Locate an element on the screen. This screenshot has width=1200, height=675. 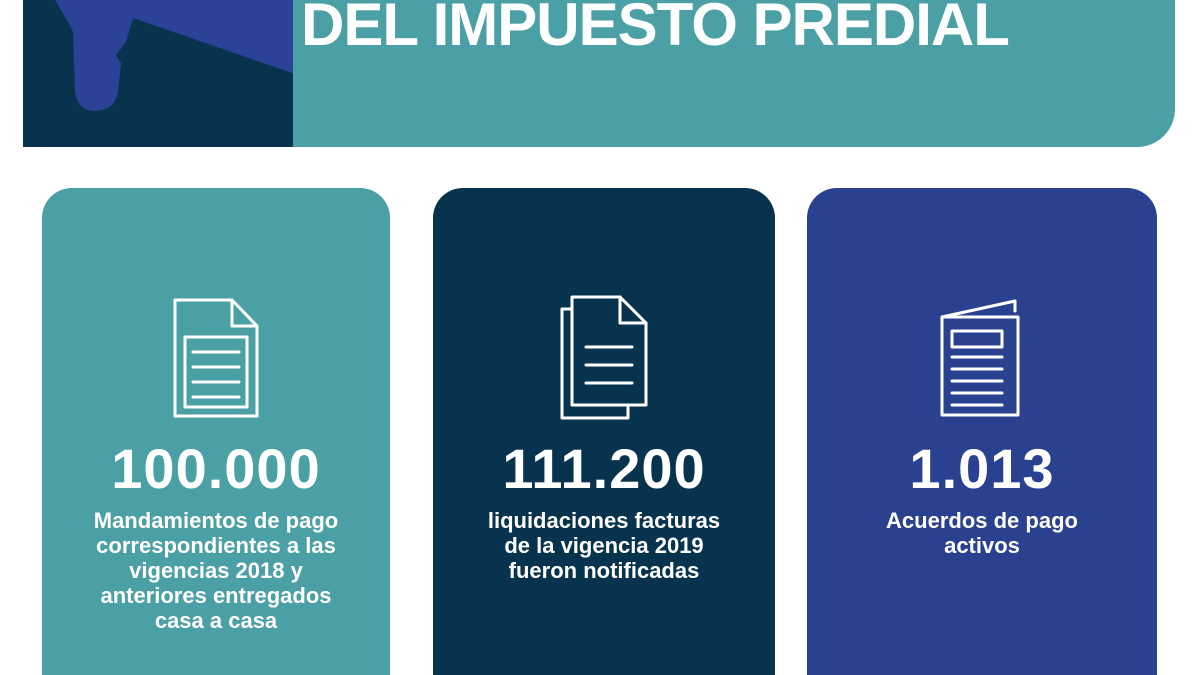
documents-stack-icon is located at coordinates (604, 357).